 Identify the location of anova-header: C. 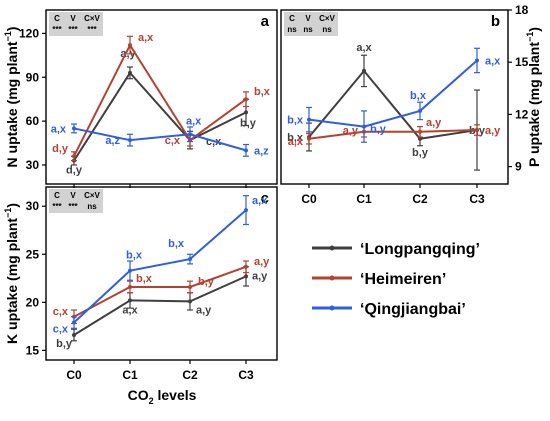
(57, 195).